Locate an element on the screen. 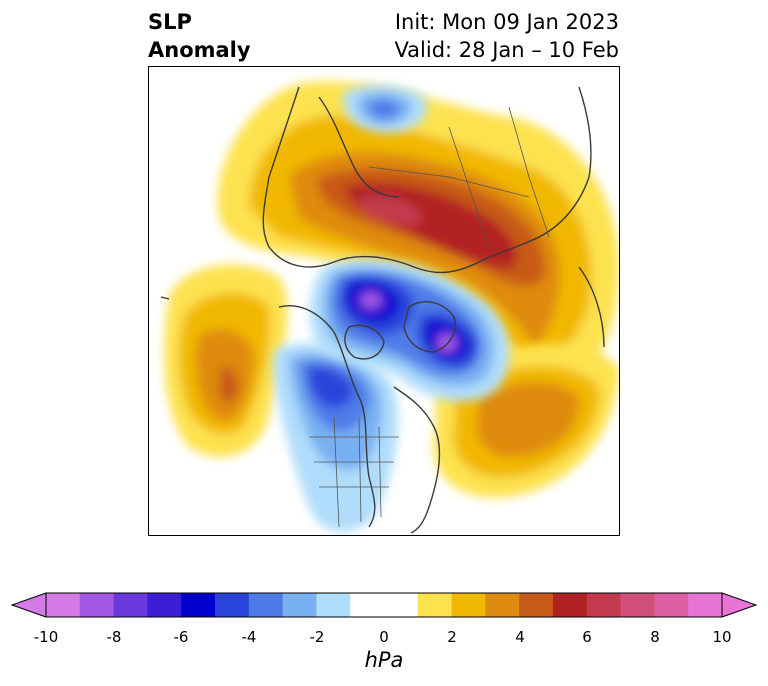 The image size is (768, 686). colorbar-tick-label: -10 is located at coordinates (46, 637).